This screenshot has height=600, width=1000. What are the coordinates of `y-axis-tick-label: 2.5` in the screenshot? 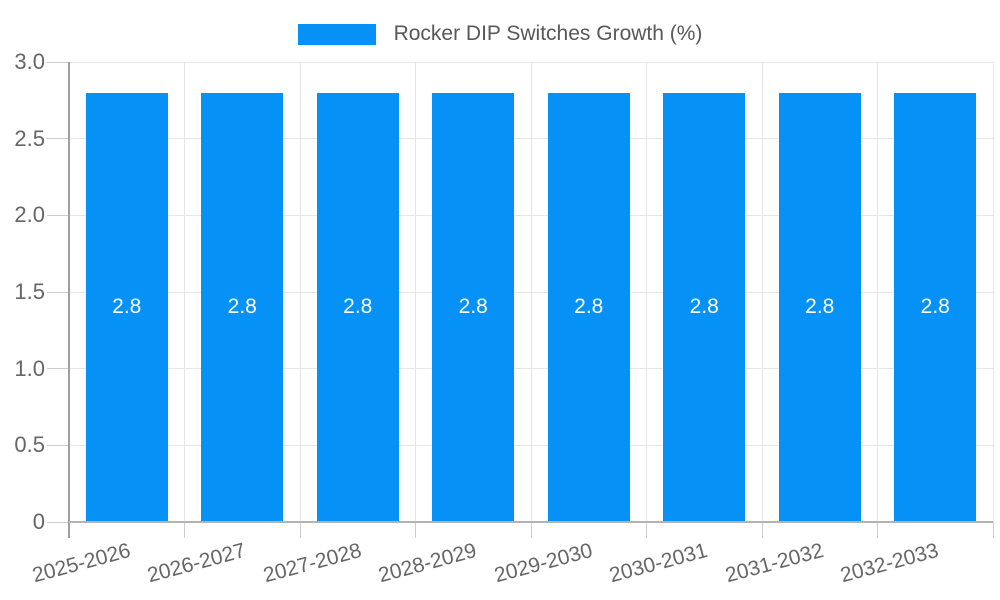 It's located at (29, 138).